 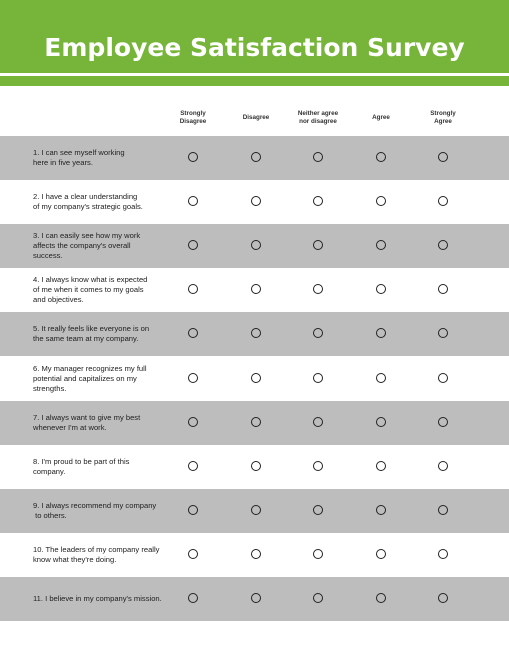 What do you see at coordinates (193, 121) in the screenshot?
I see `scale-label-line: Disagree` at bounding box center [193, 121].